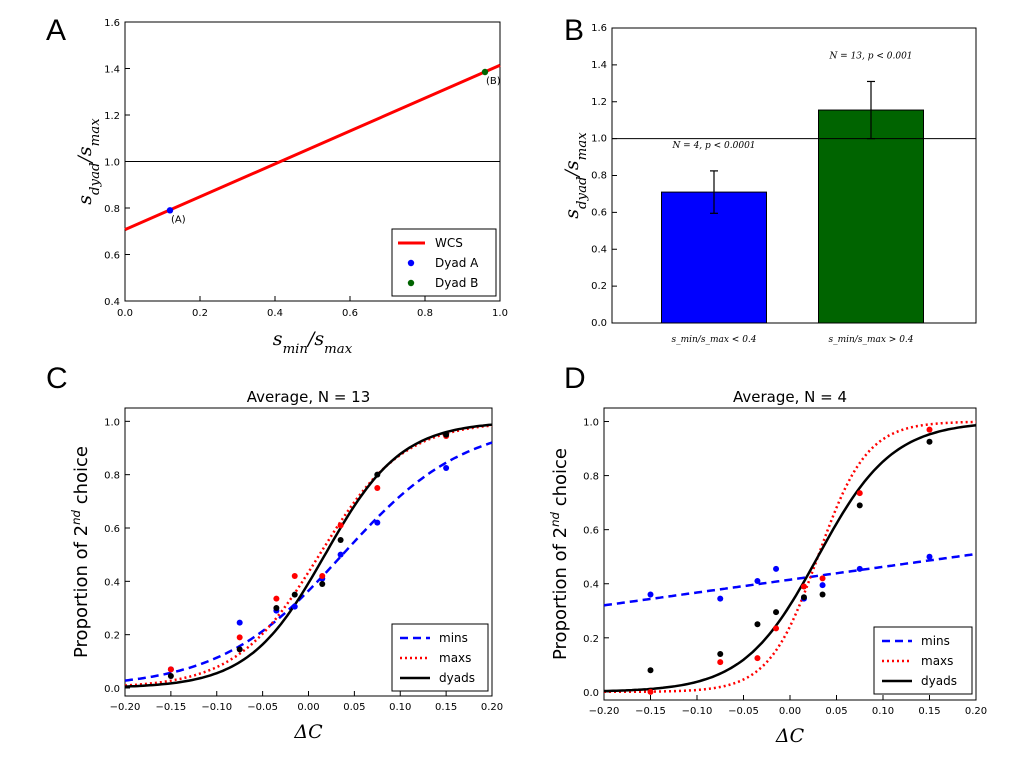  What do you see at coordinates (308, 555) in the screenshot?
I see `panel-c-curve-maxs` at bounding box center [308, 555].